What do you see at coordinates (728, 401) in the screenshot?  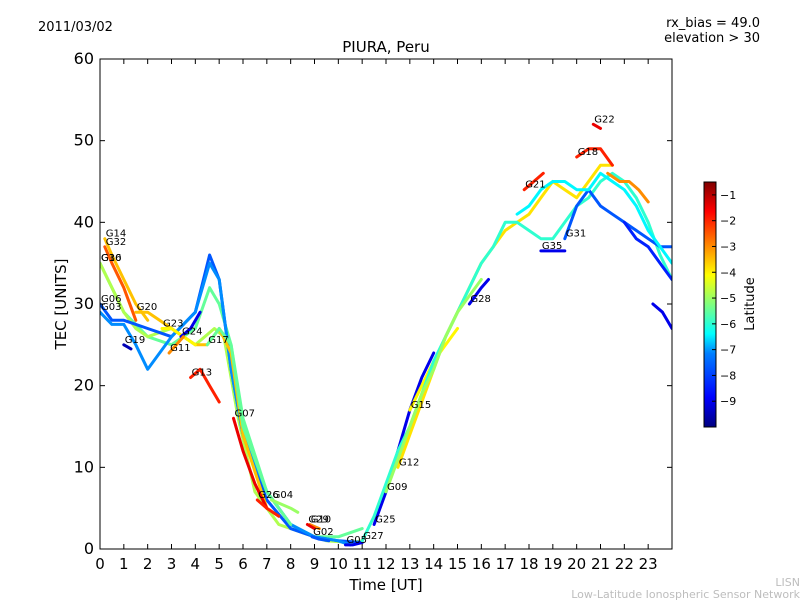 I see `colorbar-tick-label: −9` at bounding box center [728, 401].